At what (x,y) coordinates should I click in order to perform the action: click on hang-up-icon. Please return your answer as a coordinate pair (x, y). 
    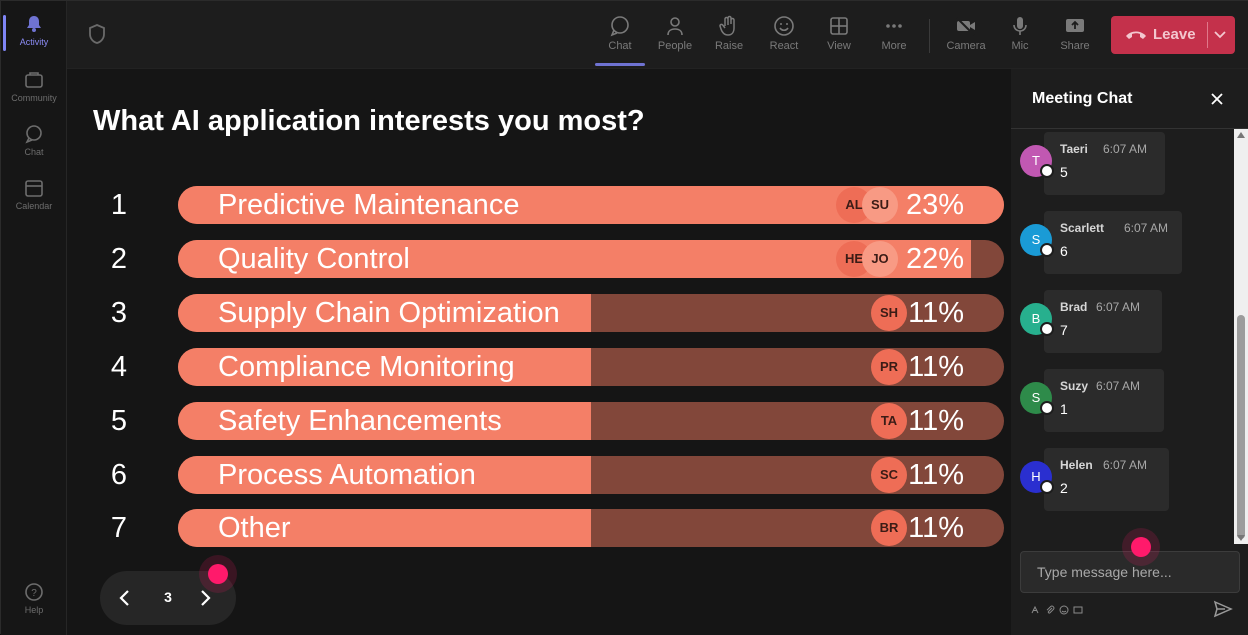
    Looking at the image, I should click on (1136, 35).